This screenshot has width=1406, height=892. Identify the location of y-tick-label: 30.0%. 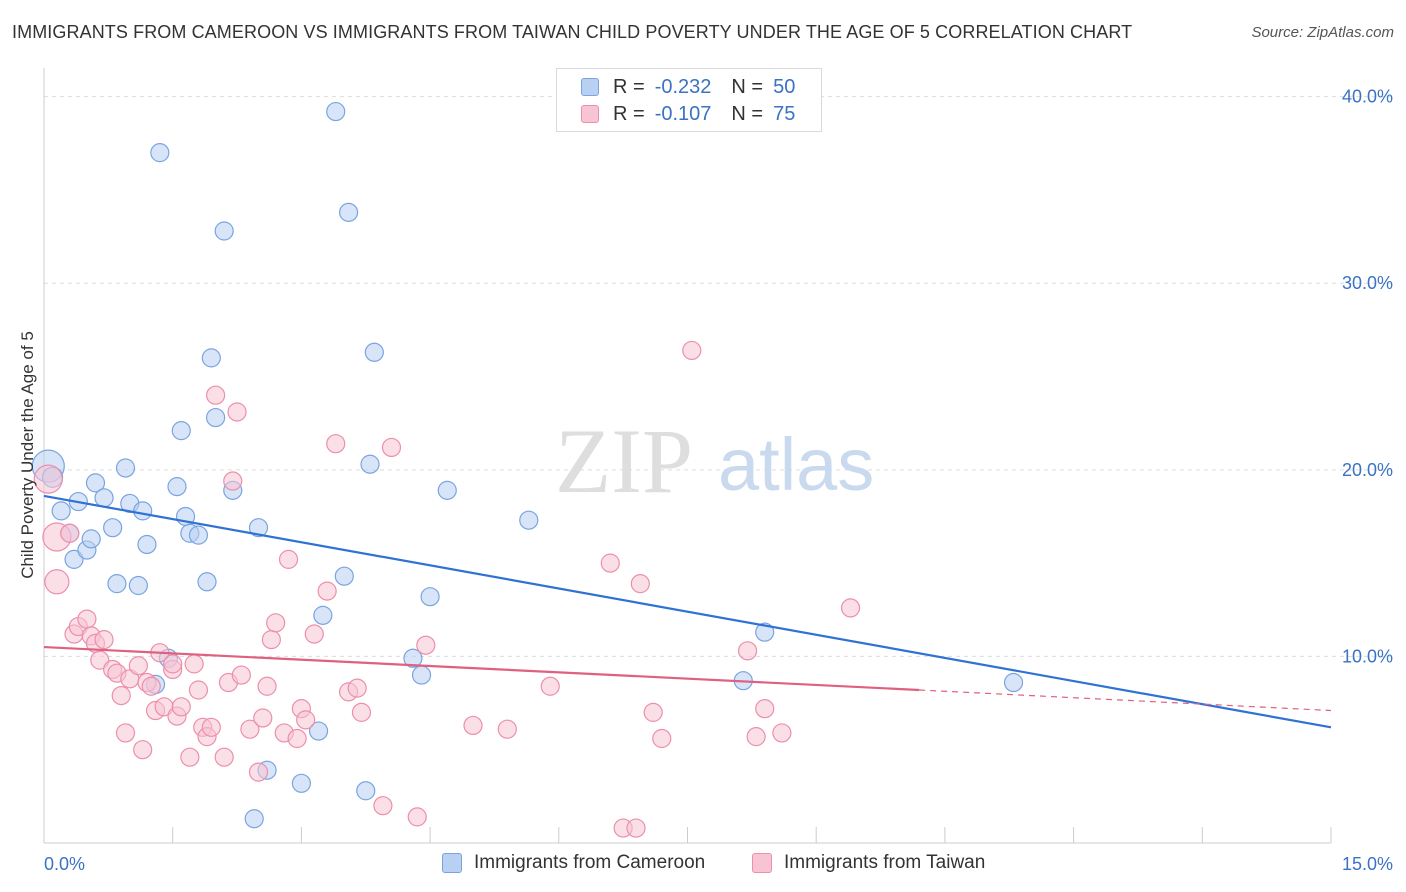
(1367, 283).